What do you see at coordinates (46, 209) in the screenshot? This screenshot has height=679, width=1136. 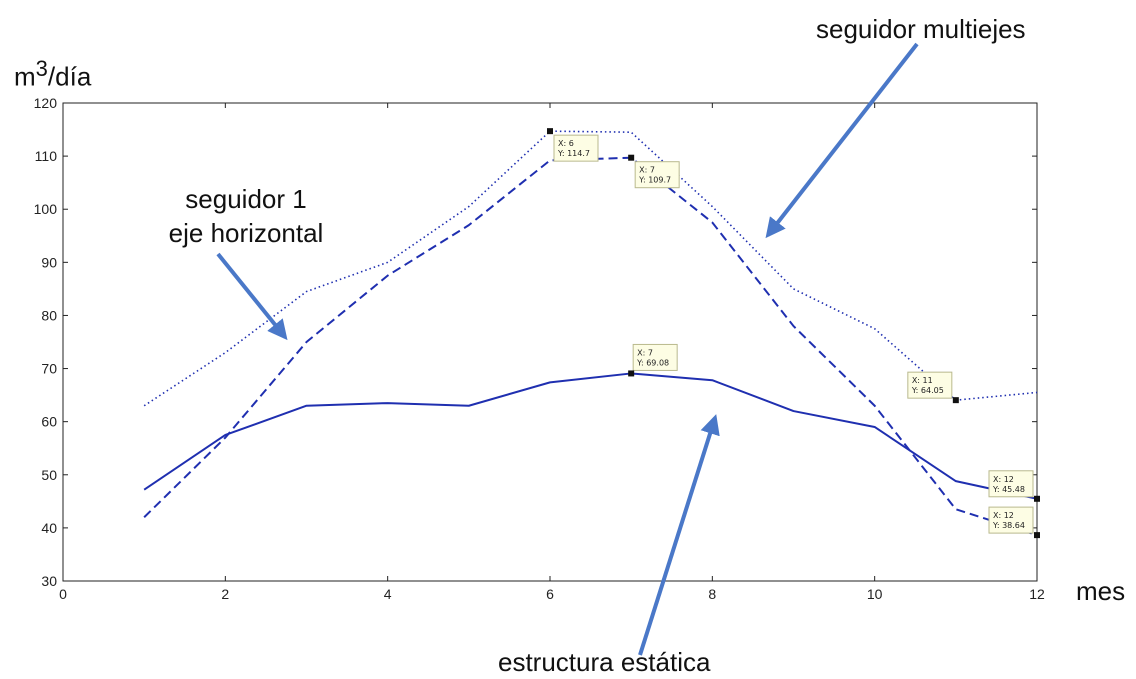 I see `y-tick-label: 100` at bounding box center [46, 209].